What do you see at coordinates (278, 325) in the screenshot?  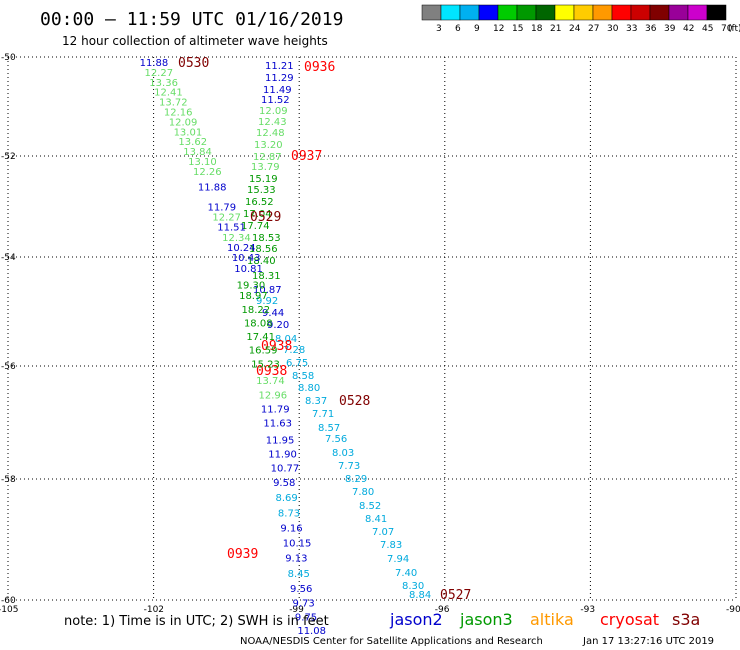 I see `track-label: 9.20` at bounding box center [278, 325].